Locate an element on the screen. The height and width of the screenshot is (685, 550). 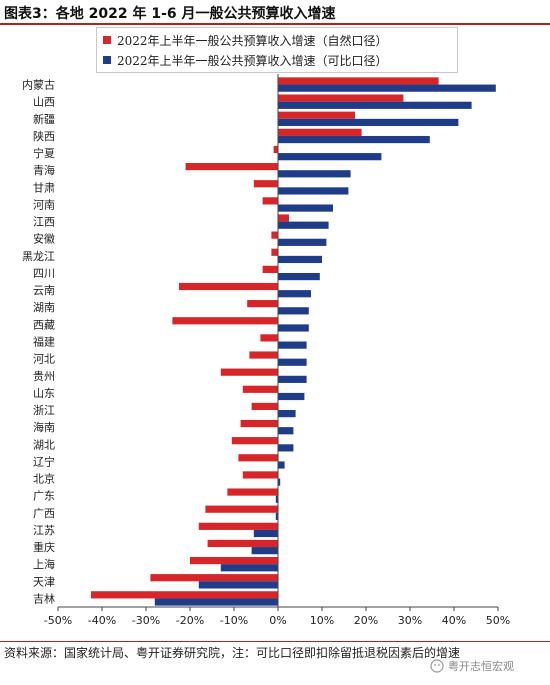
category-label: 江西 is located at coordinates (44, 222).